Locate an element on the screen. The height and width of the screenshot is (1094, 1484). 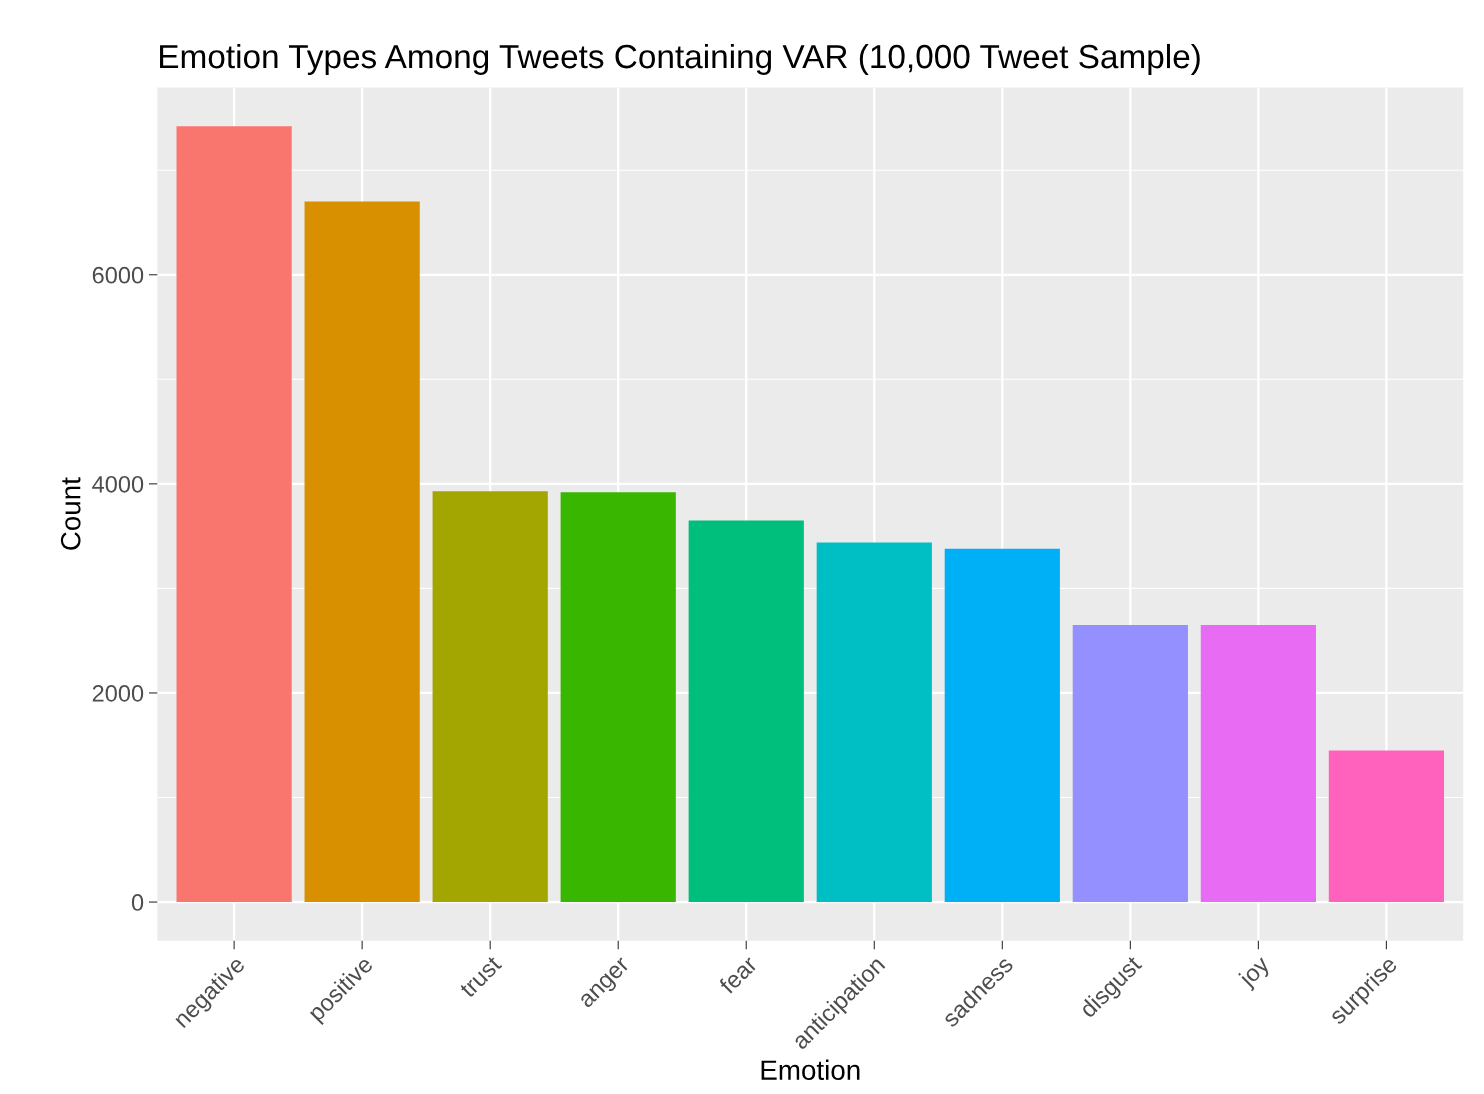
chart-title: Emotion Types Among Tweets Containing VAR (10,000 Tweet Sample) is located at coordinates (680, 59).